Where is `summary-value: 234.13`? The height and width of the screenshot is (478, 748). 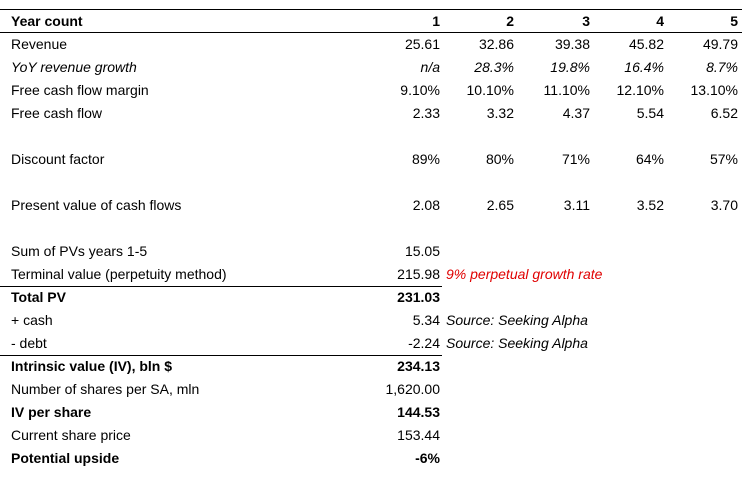
summary-value: 234.13 is located at coordinates (418, 366).